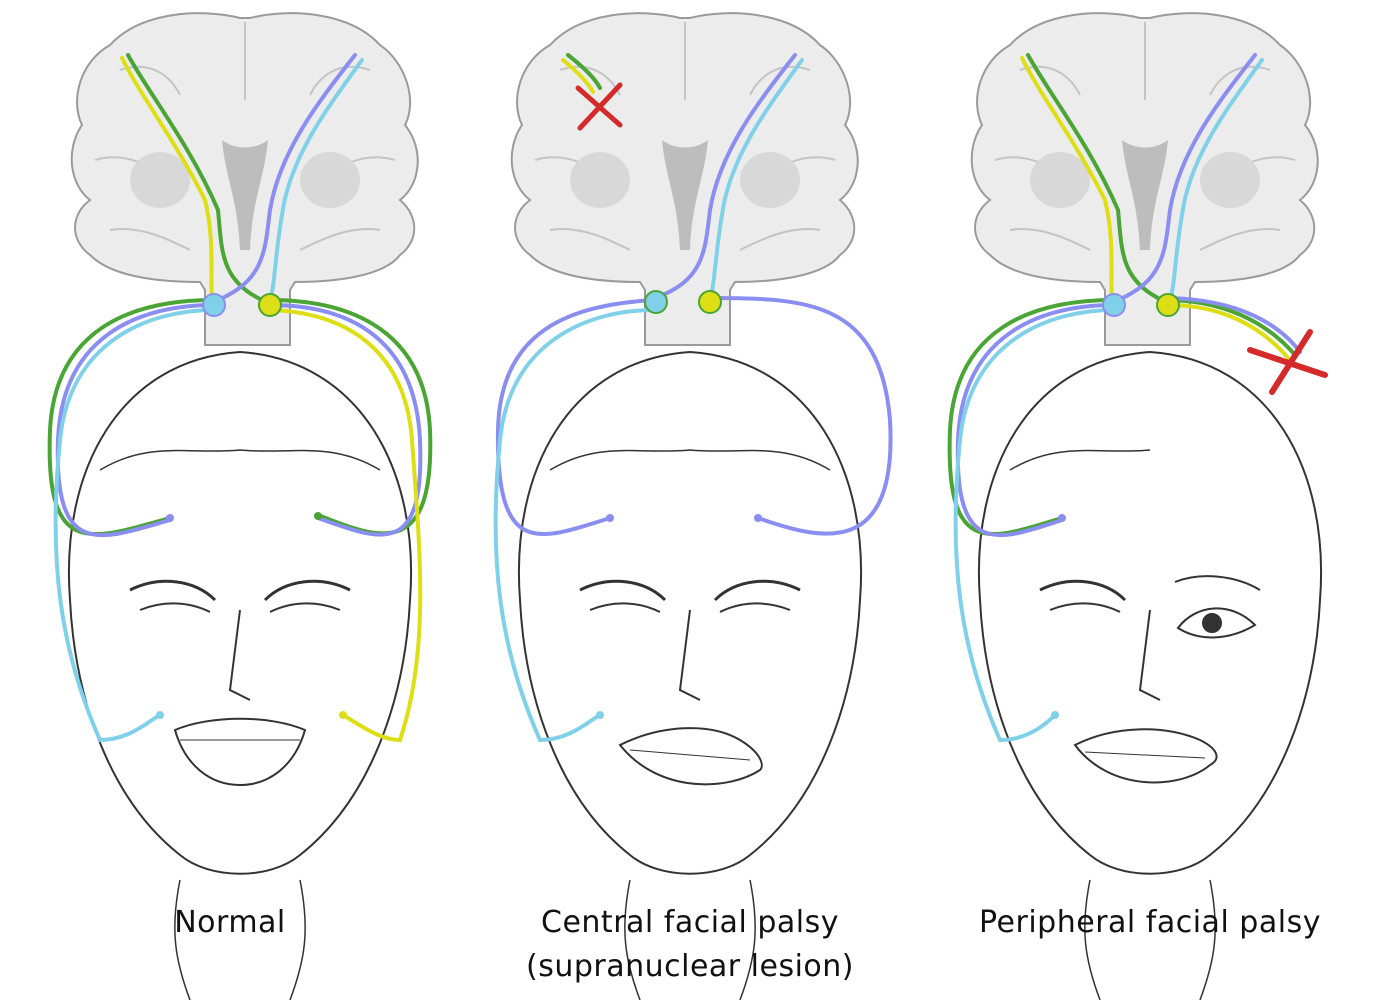 This screenshot has width=1380, height=1000. What do you see at coordinates (230, 922) in the screenshot?
I see `caption-normal: Normal` at bounding box center [230, 922].